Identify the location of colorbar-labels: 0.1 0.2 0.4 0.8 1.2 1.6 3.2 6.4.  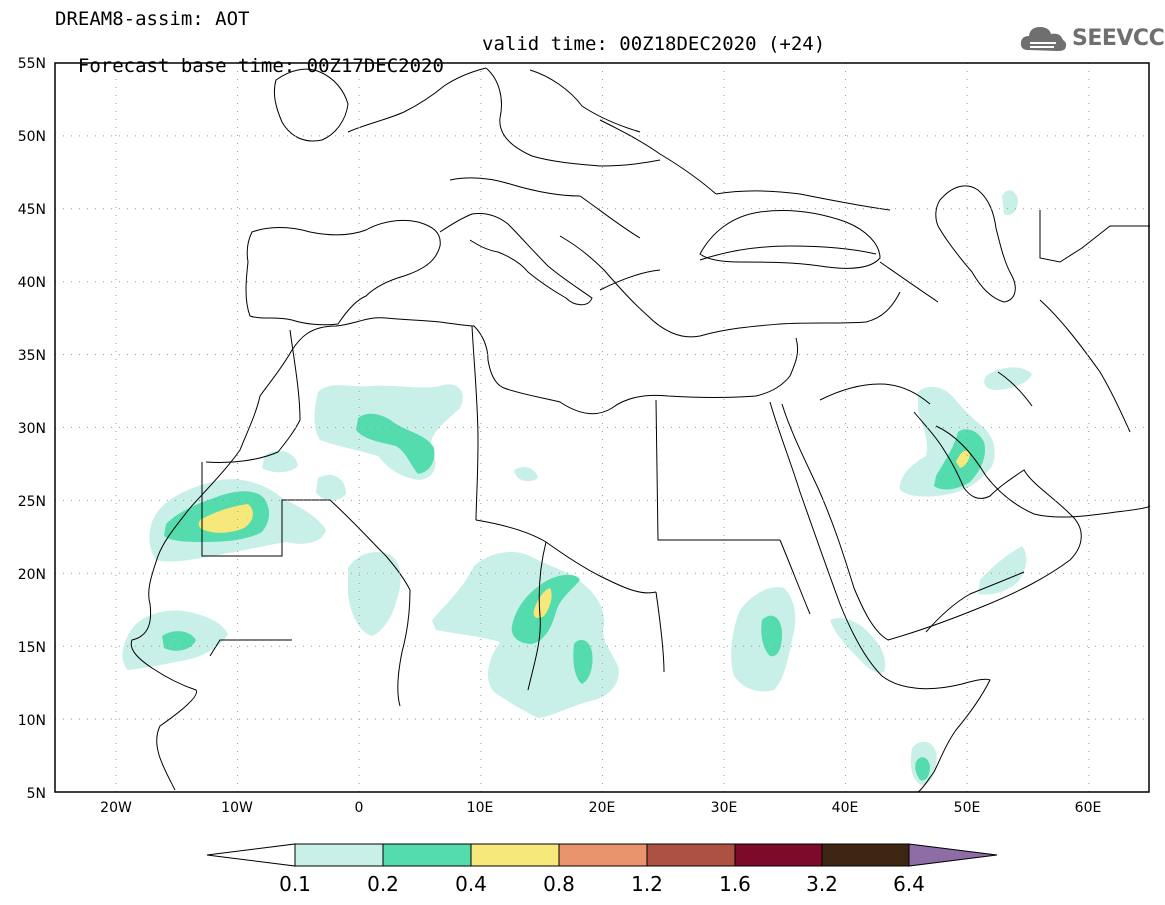
(602, 884).